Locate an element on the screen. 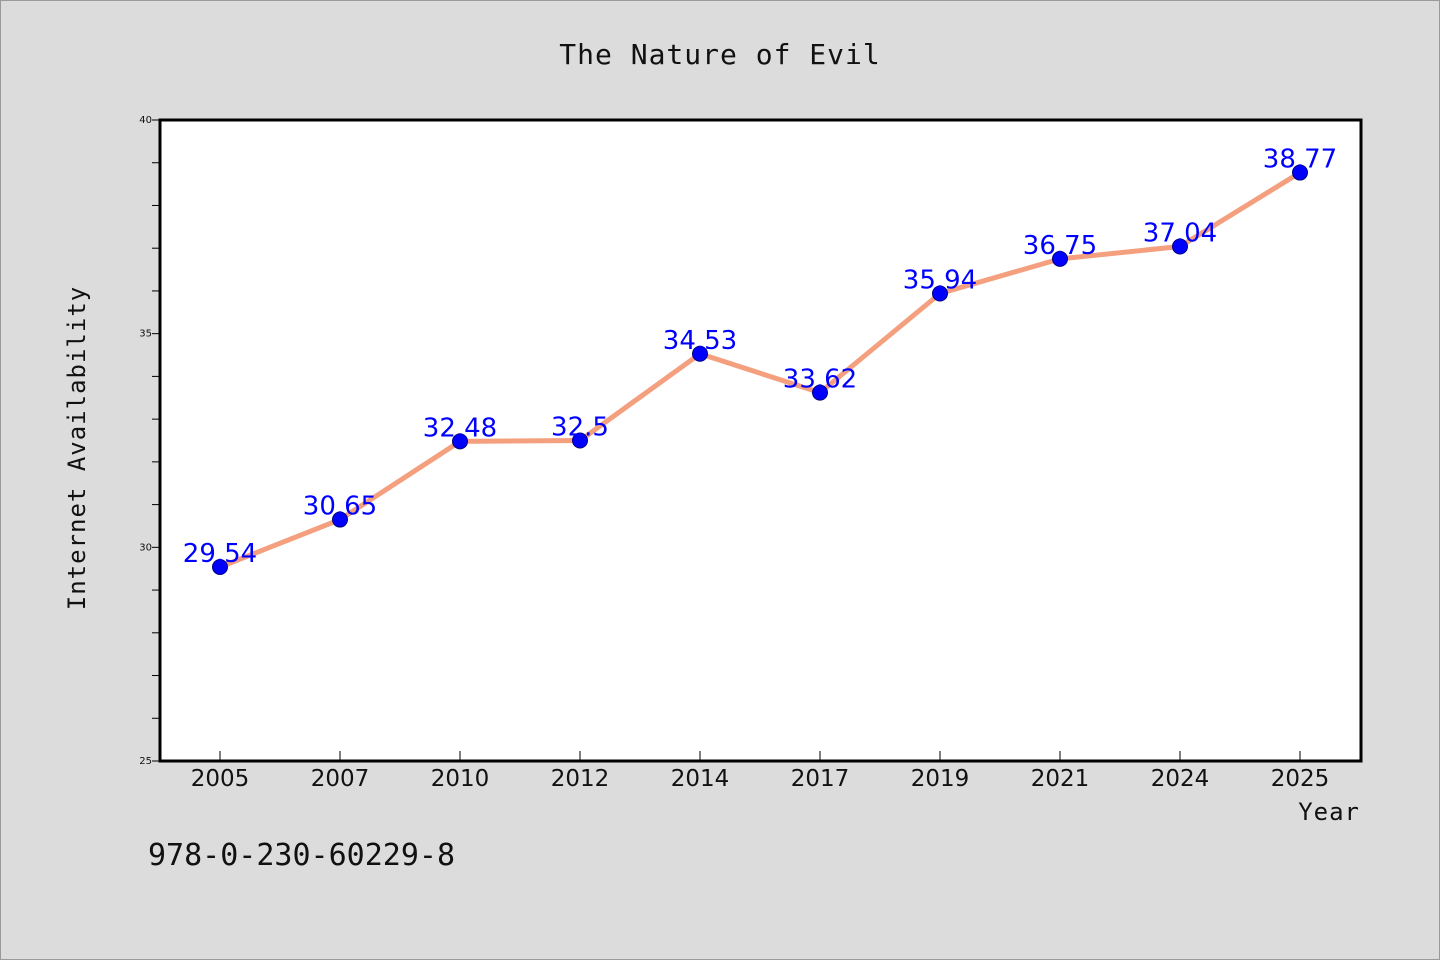  x-tick-label: 2017 is located at coordinates (820, 779).